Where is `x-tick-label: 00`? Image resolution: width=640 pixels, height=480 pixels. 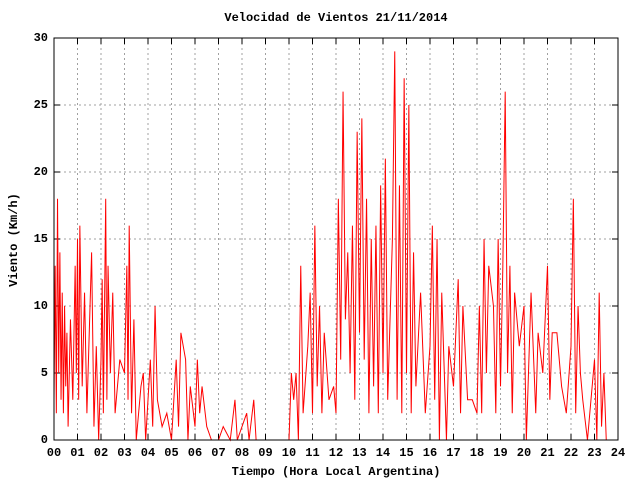
x-tick-label: 00 is located at coordinates (54, 453).